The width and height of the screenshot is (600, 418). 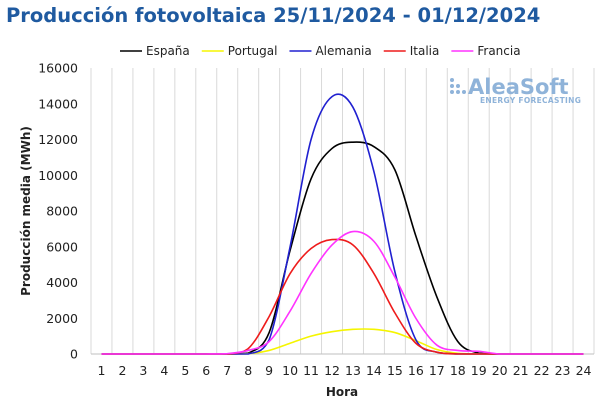 What do you see at coordinates (143, 370) in the screenshot?
I see `x-tick-label: 3` at bounding box center [143, 370].